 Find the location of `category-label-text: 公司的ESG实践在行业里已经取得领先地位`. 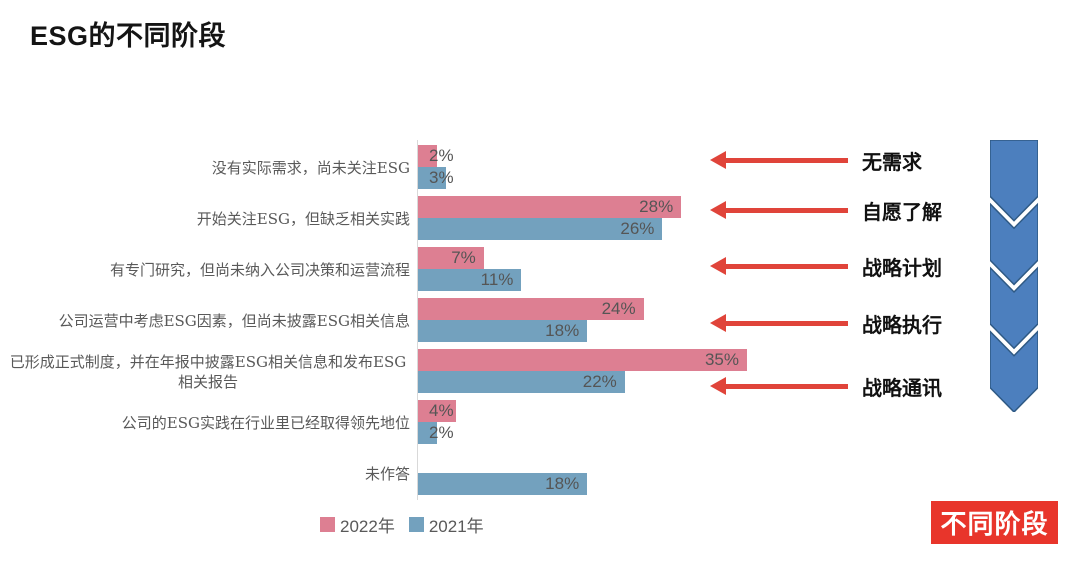

category-label-text: 公司的ESG实践在行业里已经取得领先地位 is located at coordinates (265, 422).